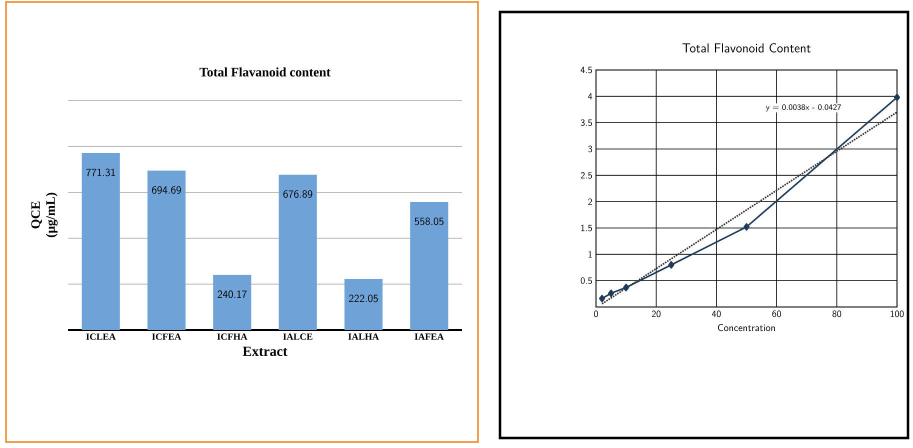 The width and height of the screenshot is (913, 448). Describe the element at coordinates (586, 280) in the screenshot. I see `y-tick-label: 0.5` at that location.